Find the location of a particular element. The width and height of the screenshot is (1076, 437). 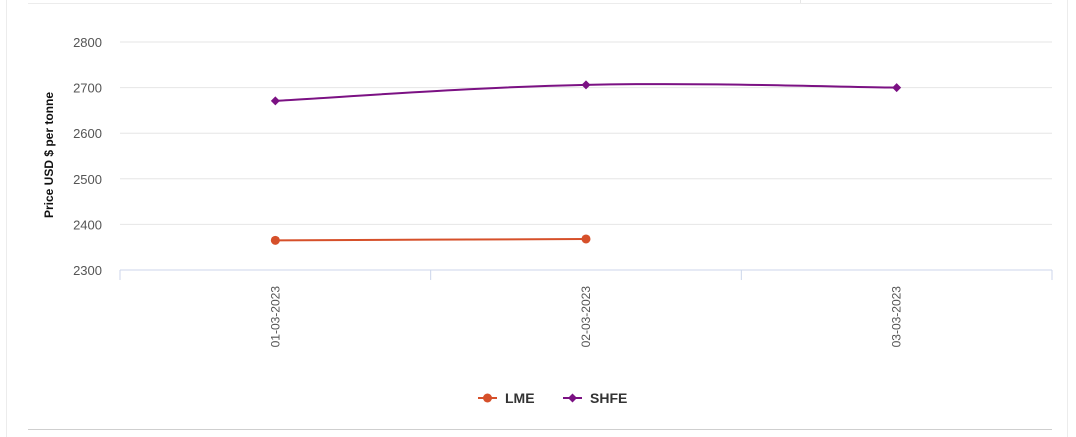

x-tick-label: 02-03-2023 is located at coordinates (586, 317).